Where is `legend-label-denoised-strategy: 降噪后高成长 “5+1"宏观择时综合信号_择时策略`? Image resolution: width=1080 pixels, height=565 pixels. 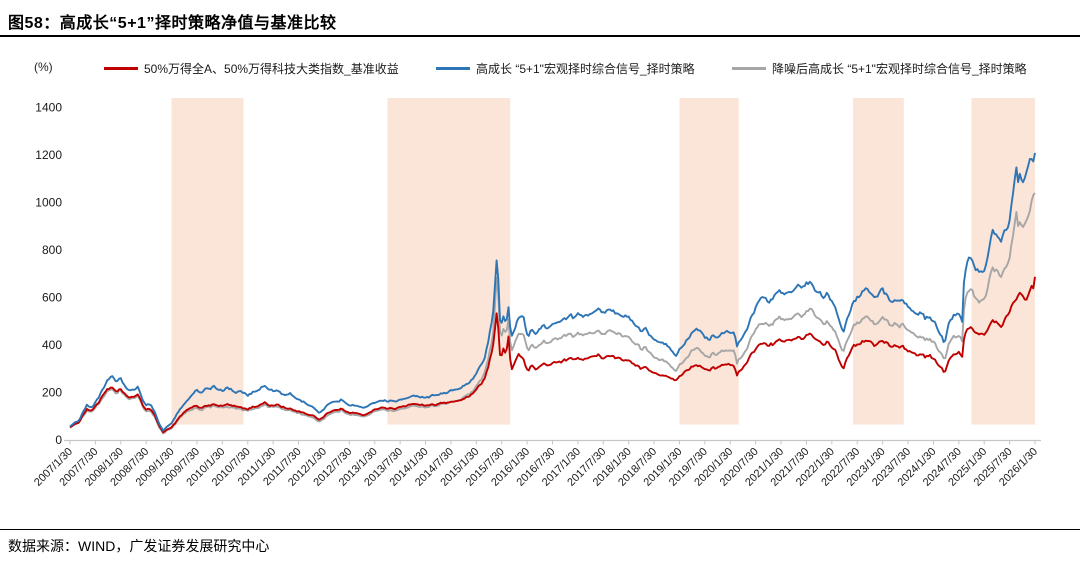 legend-label-denoised-strategy: 降噪后高成长 “5+1"宏观择时综合信号_择时策略 is located at coordinates (899, 68).